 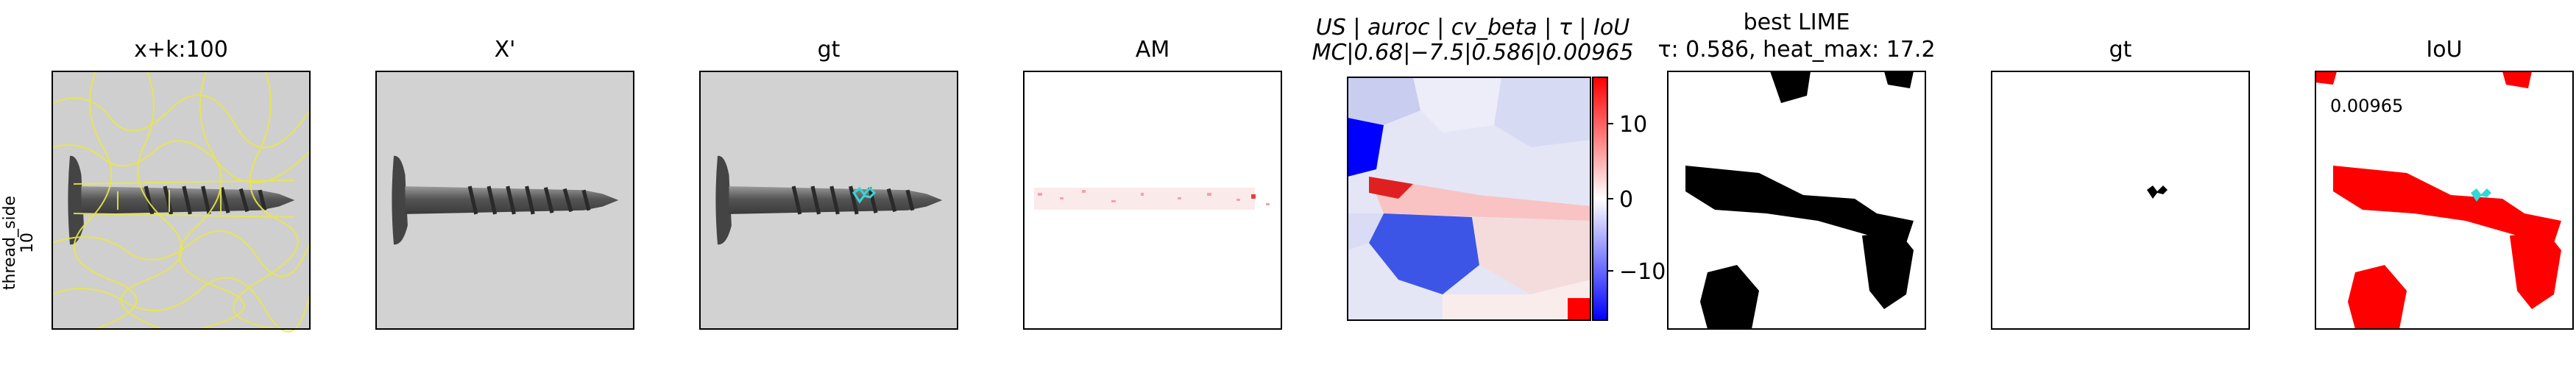 I want to click on panel-4-title: AM, so click(x=1153, y=50).